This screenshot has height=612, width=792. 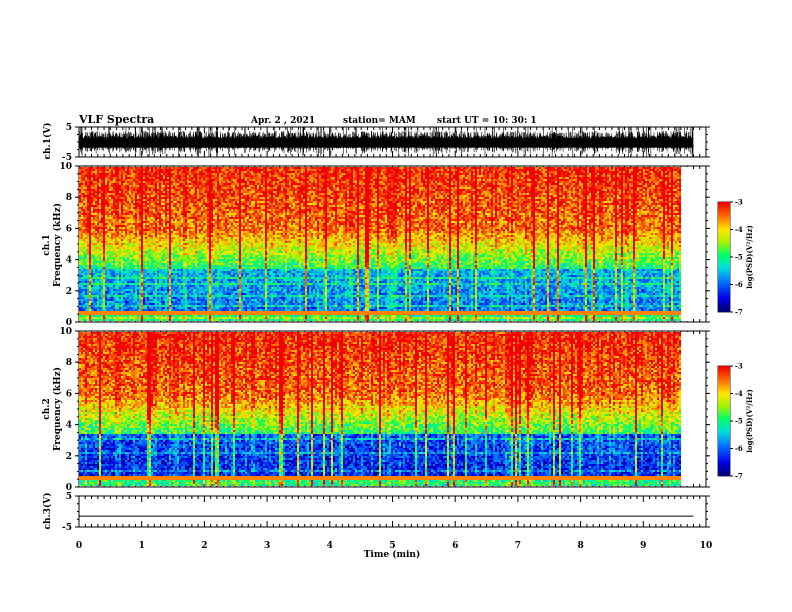 What do you see at coordinates (67, 158) in the screenshot?
I see `waveform-ch1-ytick-label: -5` at bounding box center [67, 158].